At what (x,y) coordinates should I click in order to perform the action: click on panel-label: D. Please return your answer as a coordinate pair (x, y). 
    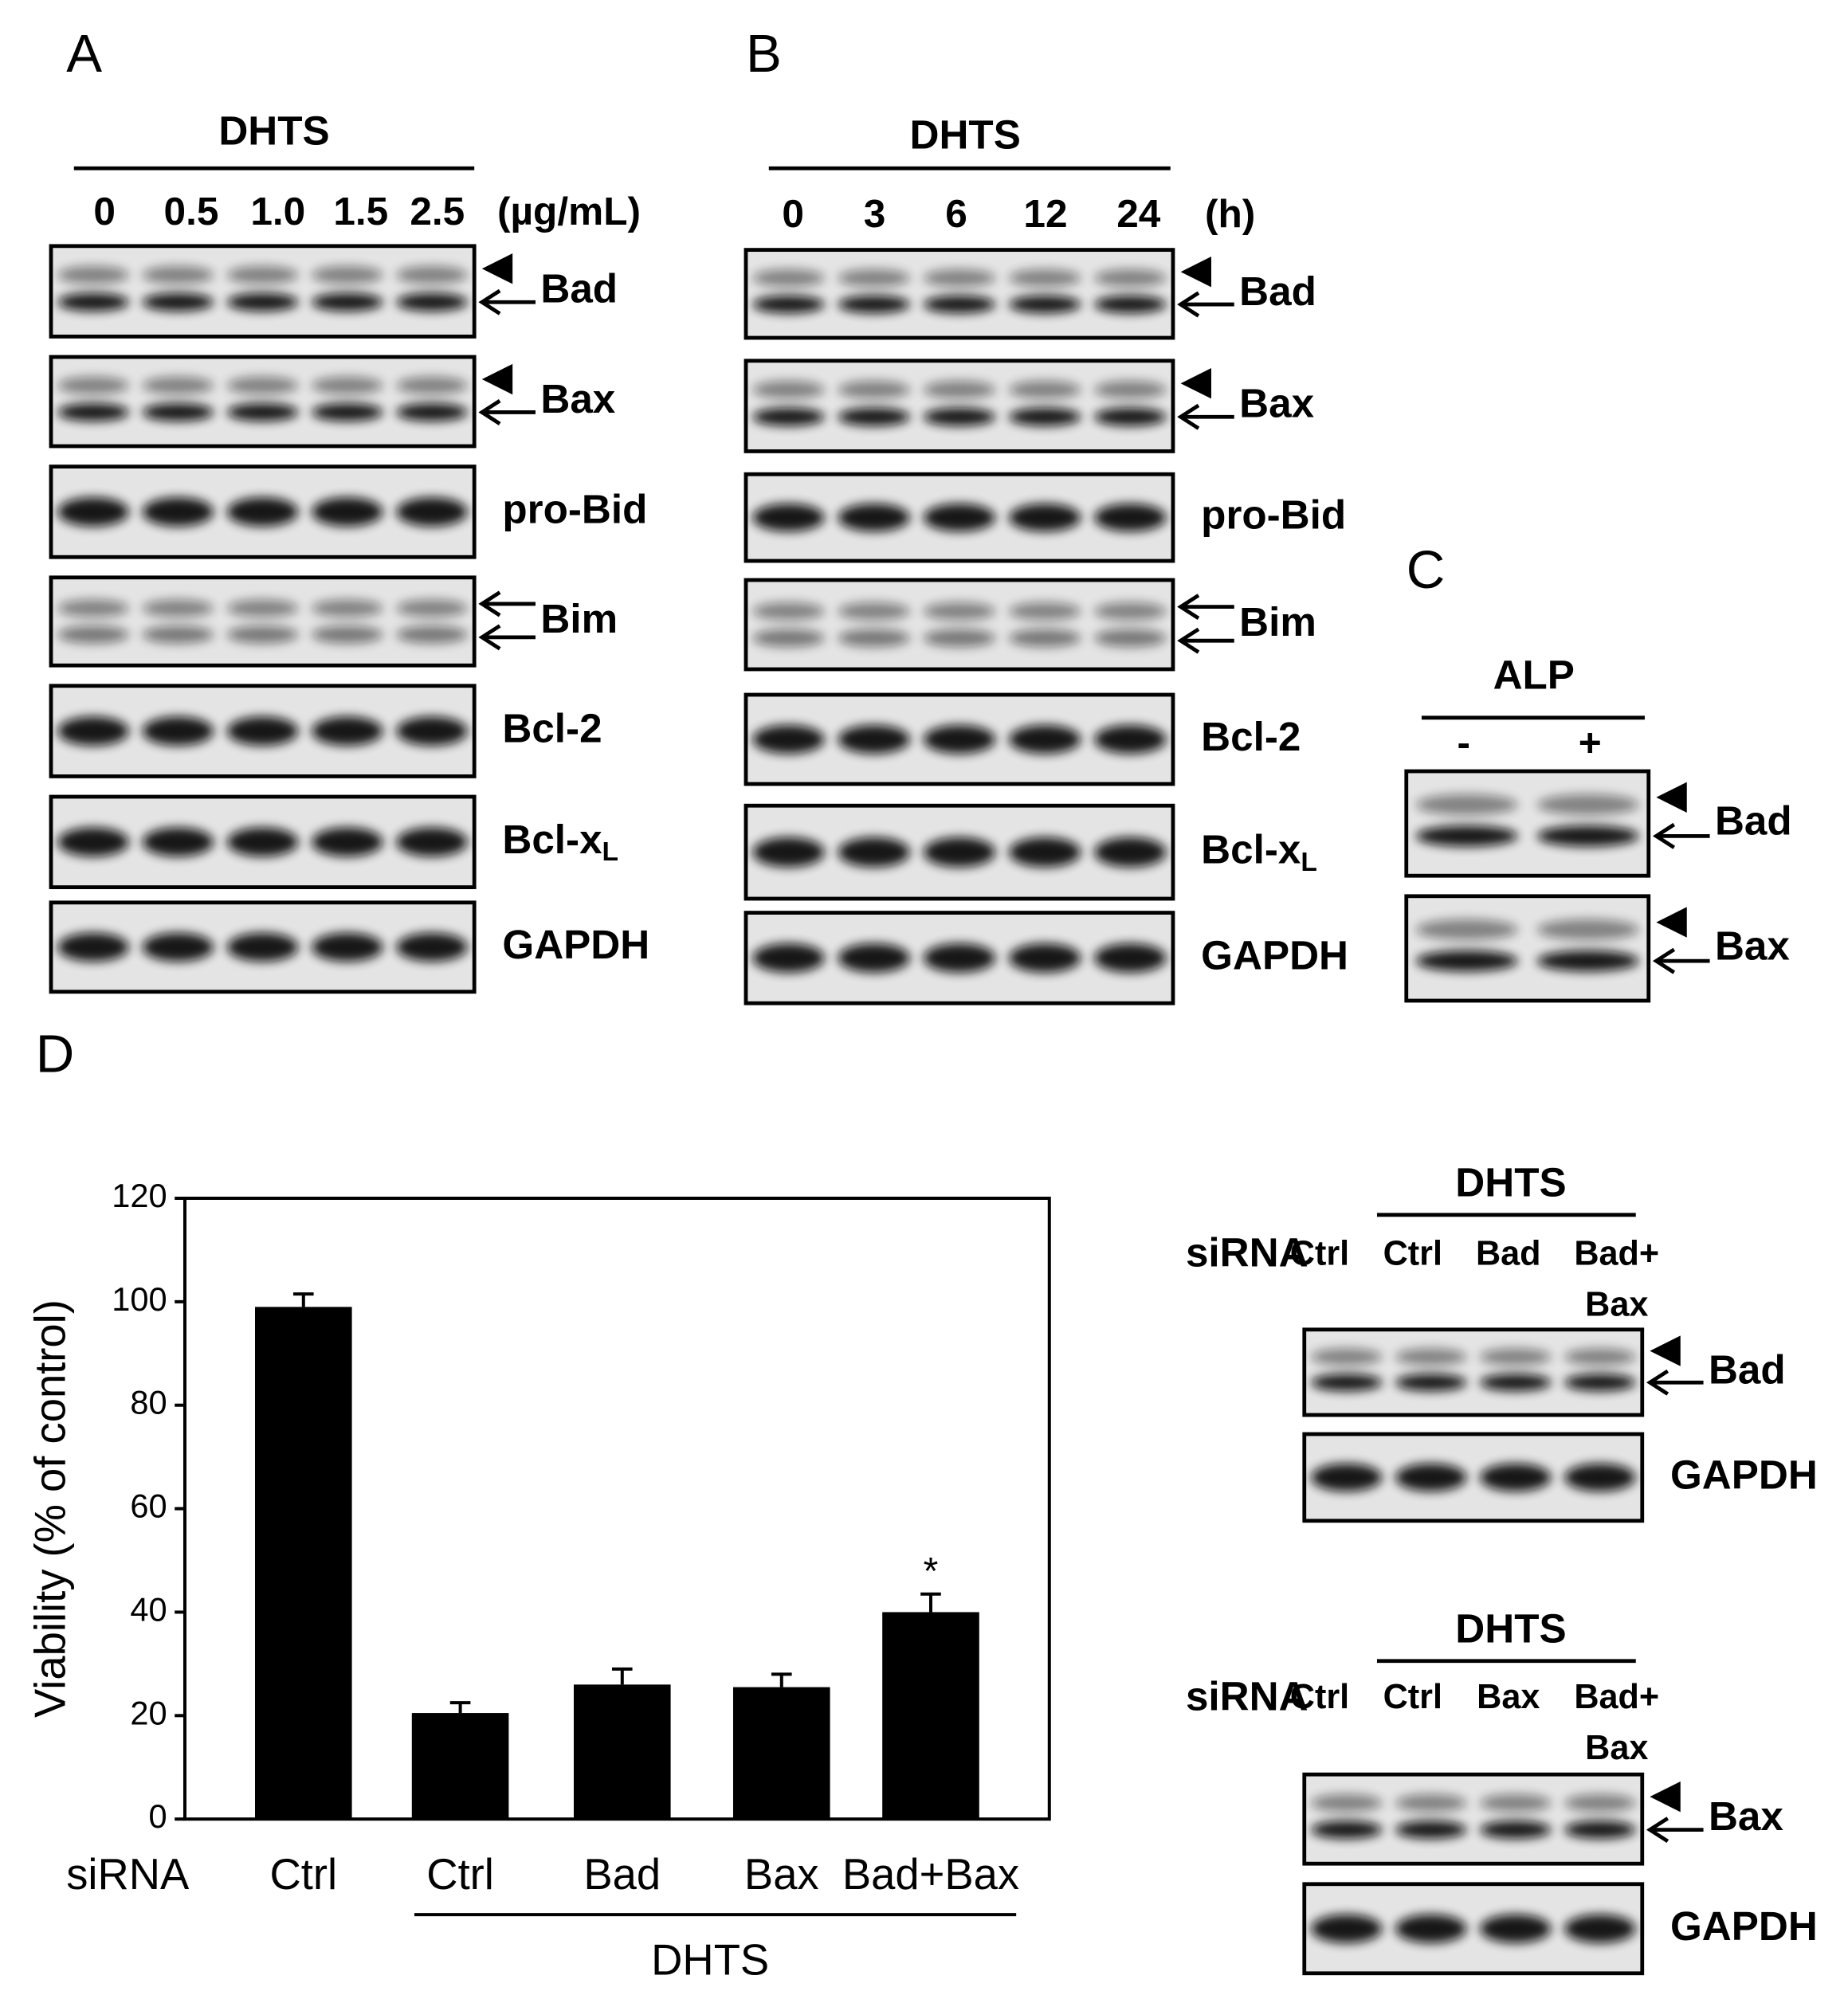
    Looking at the image, I should click on (55, 1054).